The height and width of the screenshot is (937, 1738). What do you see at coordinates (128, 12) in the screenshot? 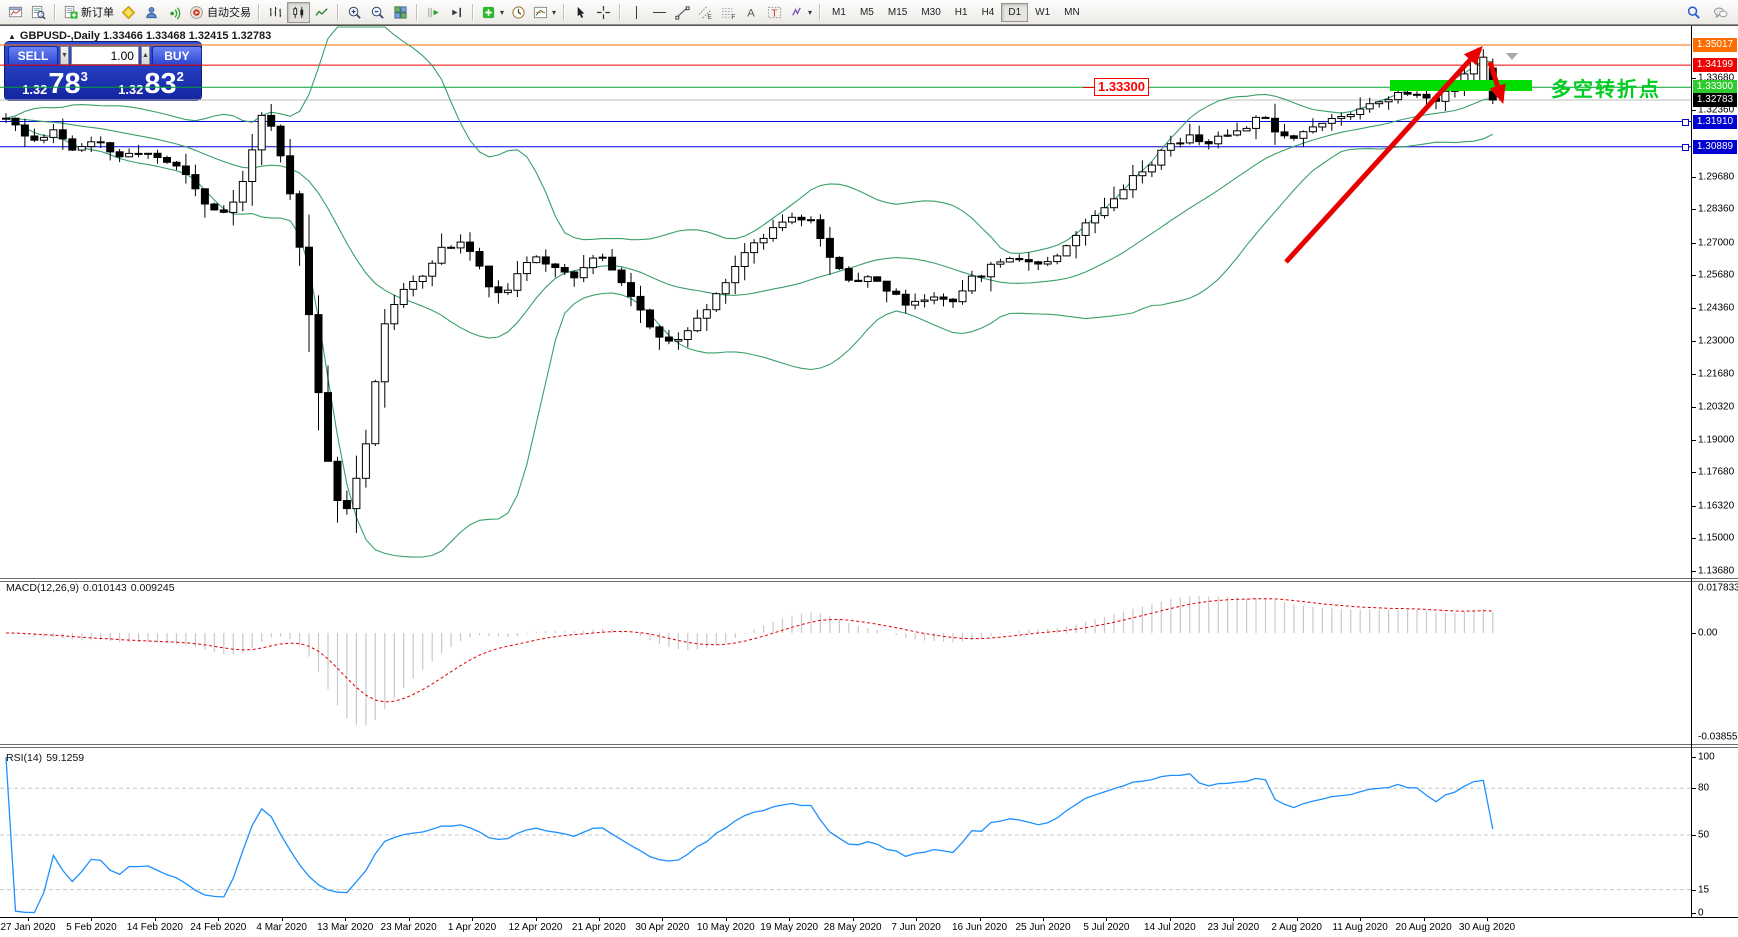
I see `metaeditor-button` at bounding box center [128, 12].